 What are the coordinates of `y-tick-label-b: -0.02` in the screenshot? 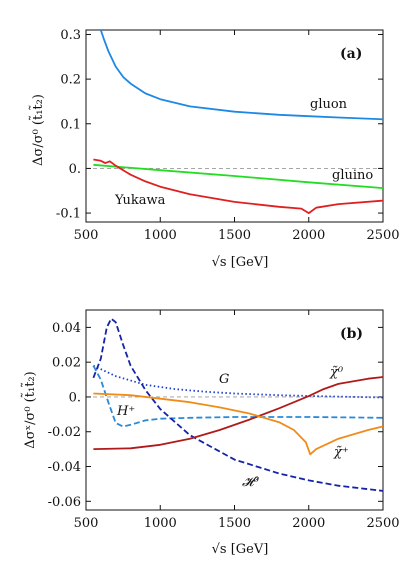 It's located at (64, 432).